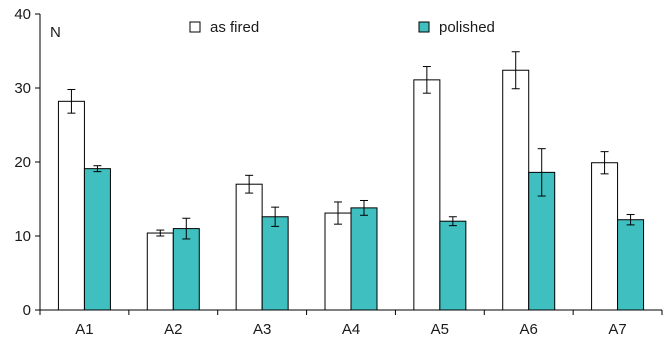  I want to click on bar-polished-a7, so click(631, 265).